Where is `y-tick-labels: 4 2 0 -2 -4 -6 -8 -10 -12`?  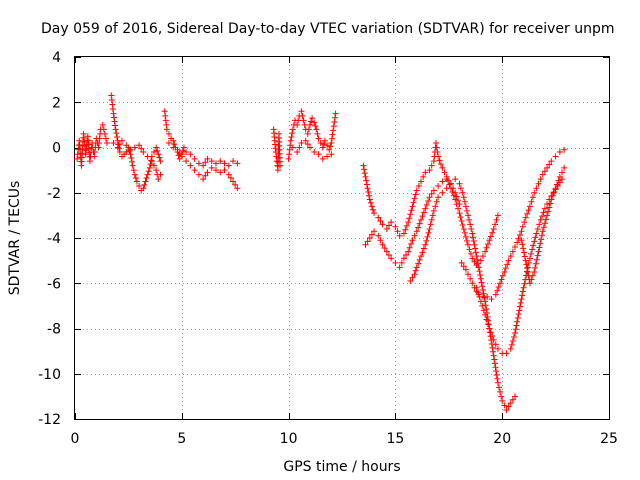 y-tick-labels: 4 2 0 -2 -4 -6 -8 -10 -12 is located at coordinates (49, 239).